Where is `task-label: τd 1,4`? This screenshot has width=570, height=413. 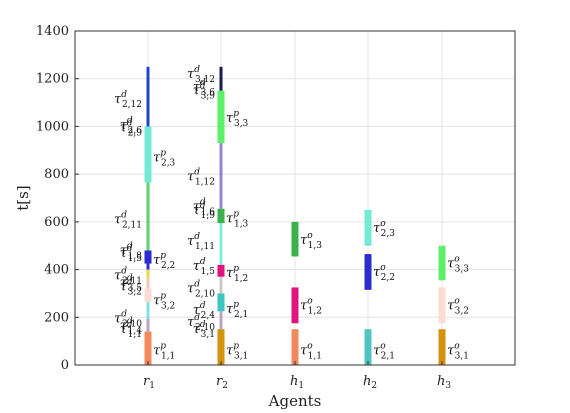
task-label: τd 1,4 is located at coordinates (131, 327).